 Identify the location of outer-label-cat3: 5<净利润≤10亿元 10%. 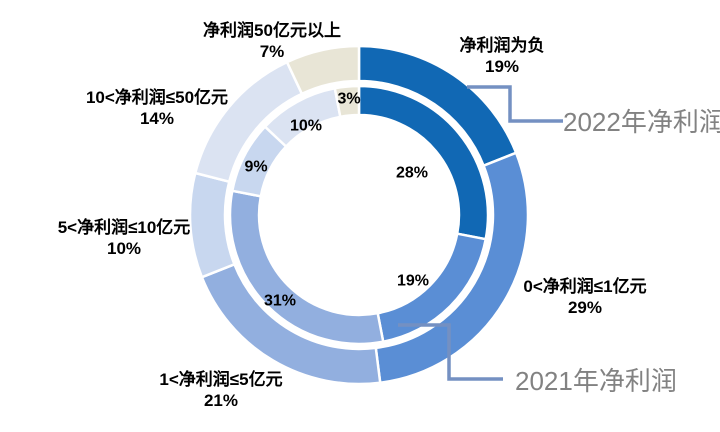
(124, 238).